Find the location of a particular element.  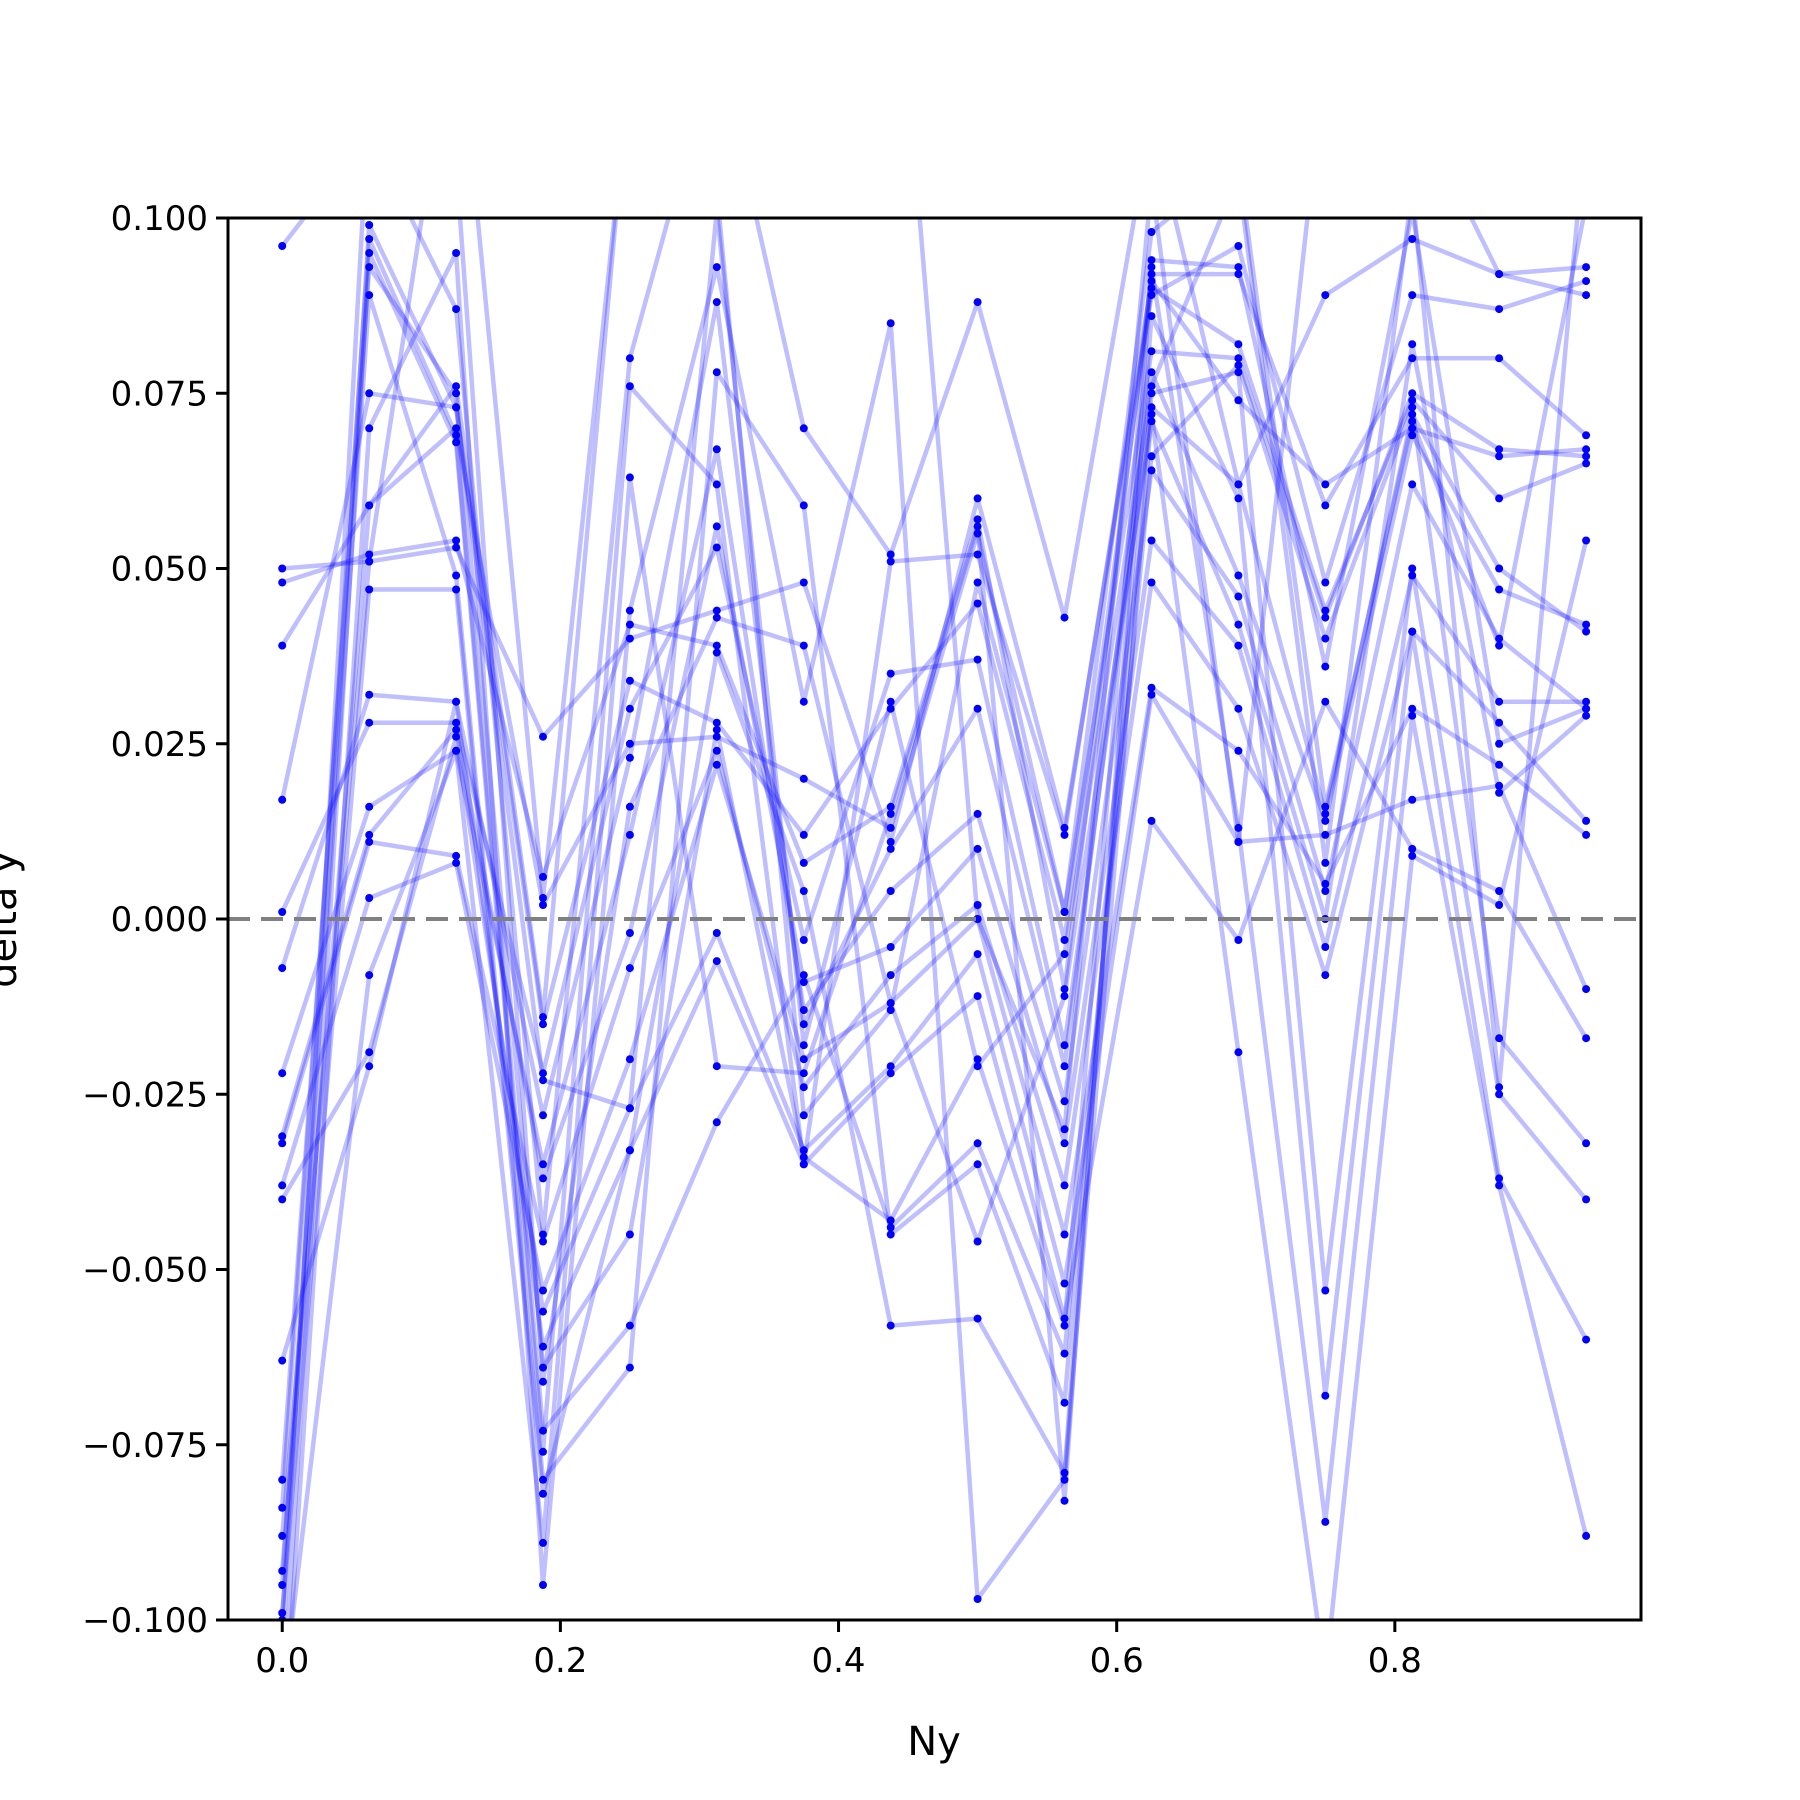

x-axis-label: Ny is located at coordinates (934, 1742).